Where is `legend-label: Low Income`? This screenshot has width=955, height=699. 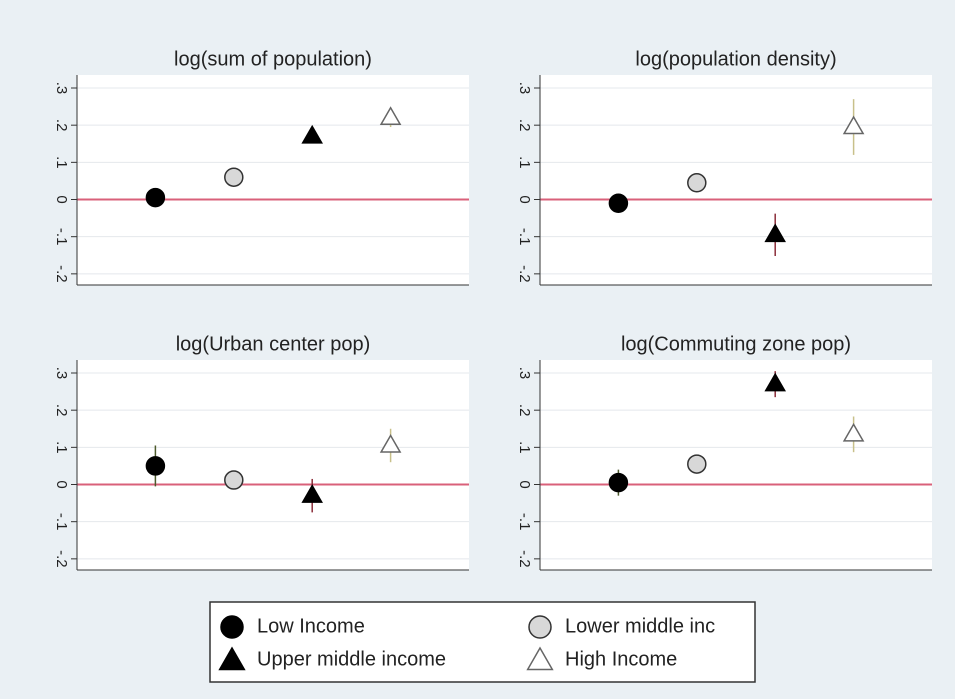
legend-label: Low Income is located at coordinates (311, 626).